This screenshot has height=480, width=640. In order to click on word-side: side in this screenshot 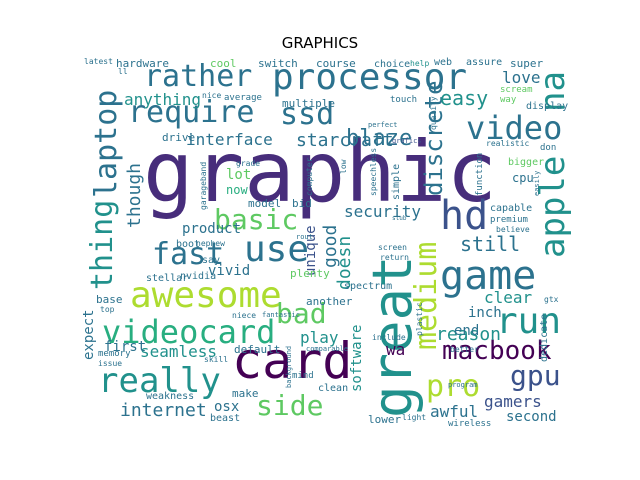, I will do `click(290, 405)`.